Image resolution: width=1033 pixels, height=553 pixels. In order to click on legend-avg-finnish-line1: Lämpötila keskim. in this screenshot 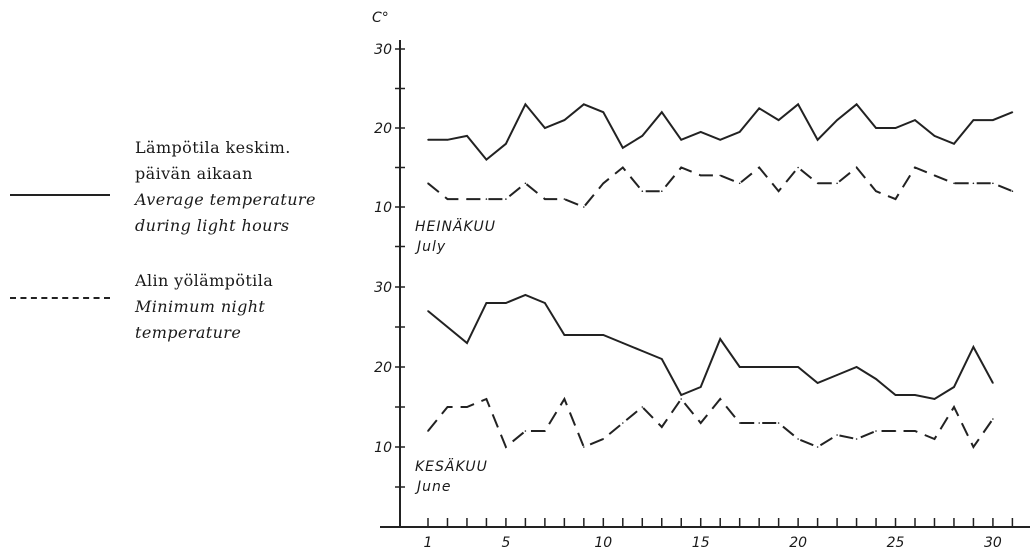, I will do `click(213, 147)`.